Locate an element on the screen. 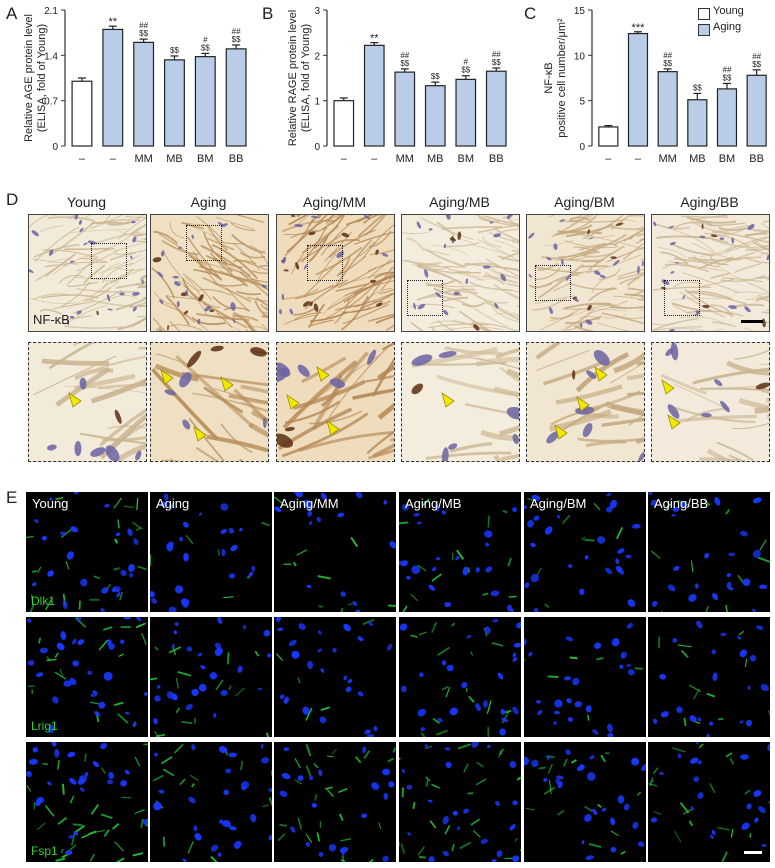  fluorescence-field is located at coordinates (86, 552).